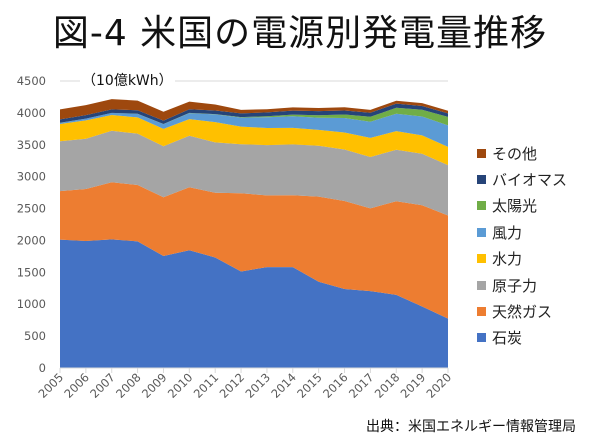  What do you see at coordinates (180, 385) in the screenshot?
I see `x-tick-label: 2010` at bounding box center [180, 385].